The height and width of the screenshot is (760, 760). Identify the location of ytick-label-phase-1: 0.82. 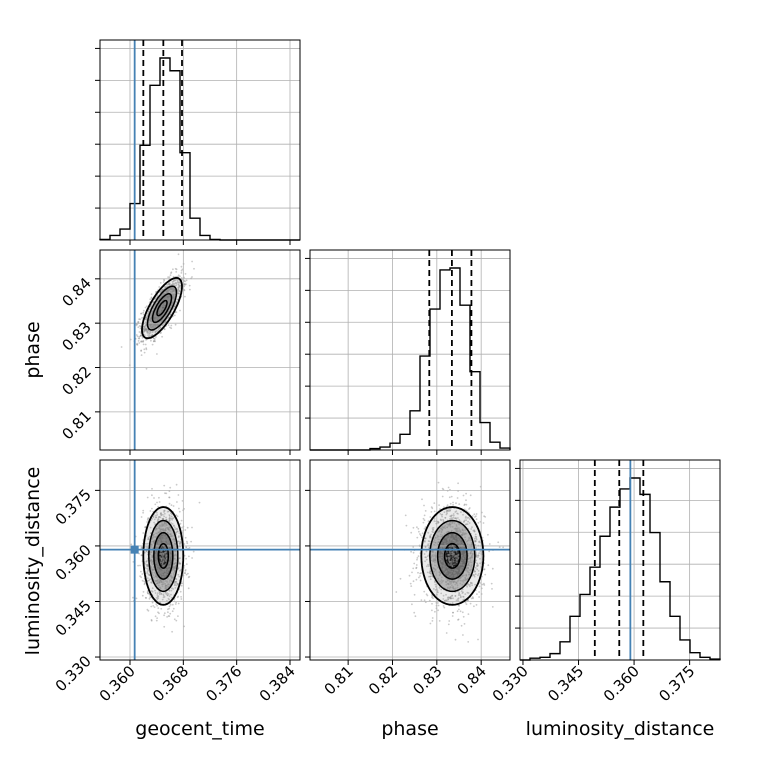
(76, 381).